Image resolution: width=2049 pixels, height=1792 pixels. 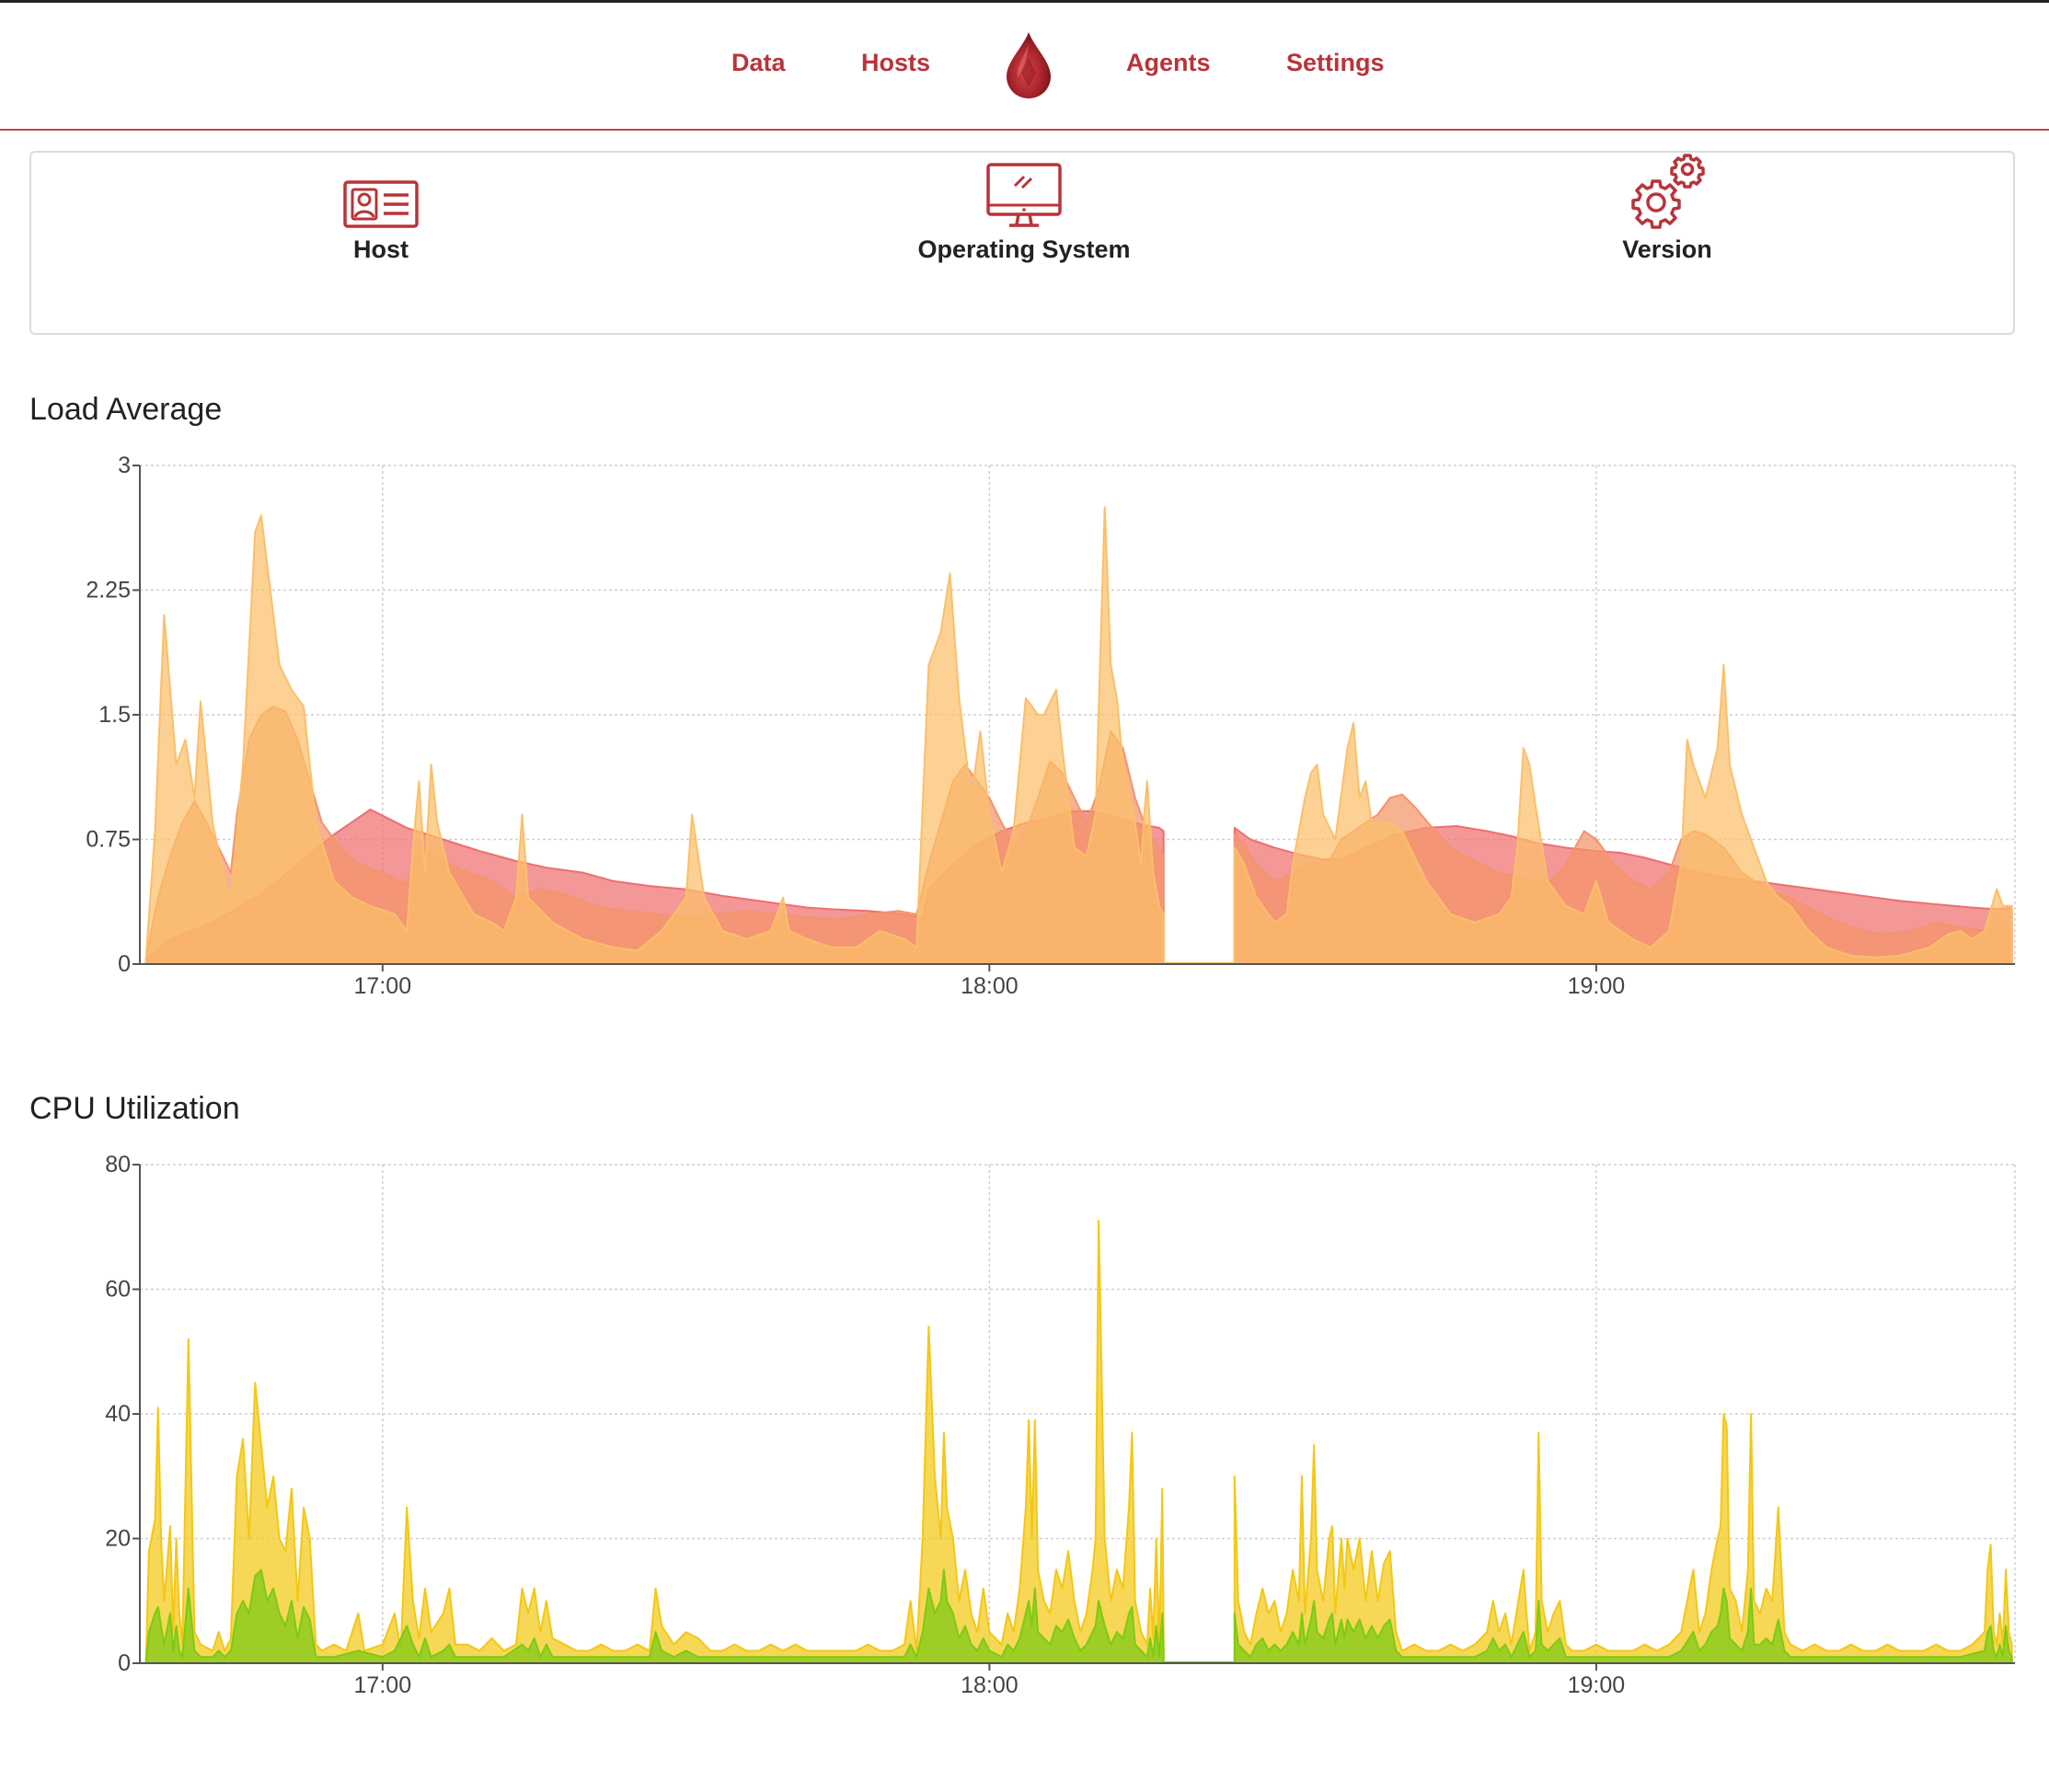 I want to click on monitor-icon, so click(x=1024, y=195).